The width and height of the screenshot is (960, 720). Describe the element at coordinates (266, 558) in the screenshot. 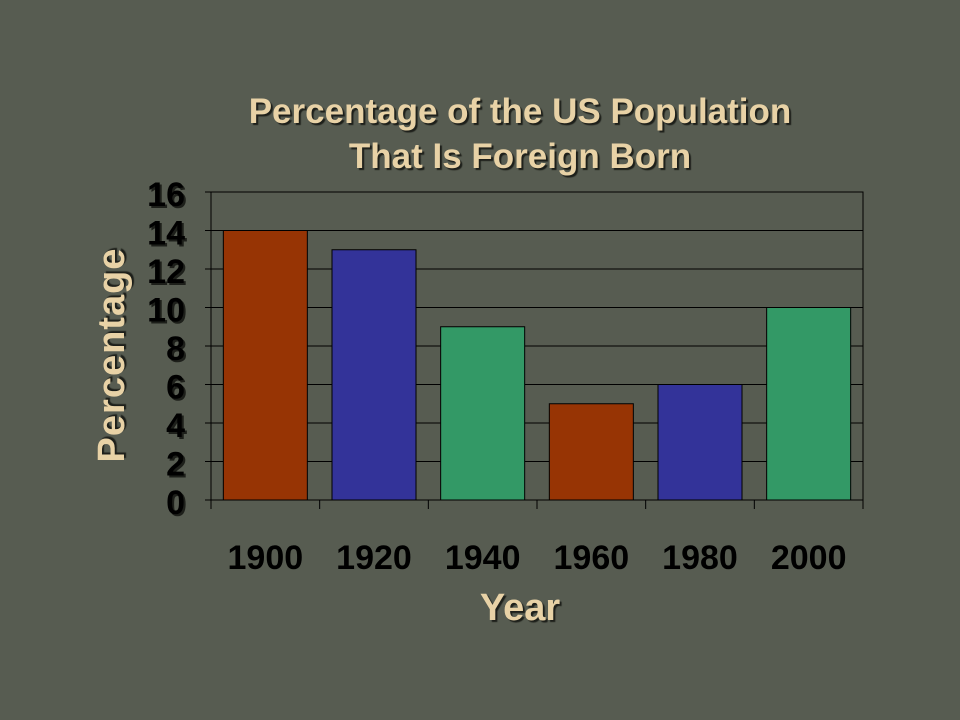

I see `x-tick-label: 1900` at that location.